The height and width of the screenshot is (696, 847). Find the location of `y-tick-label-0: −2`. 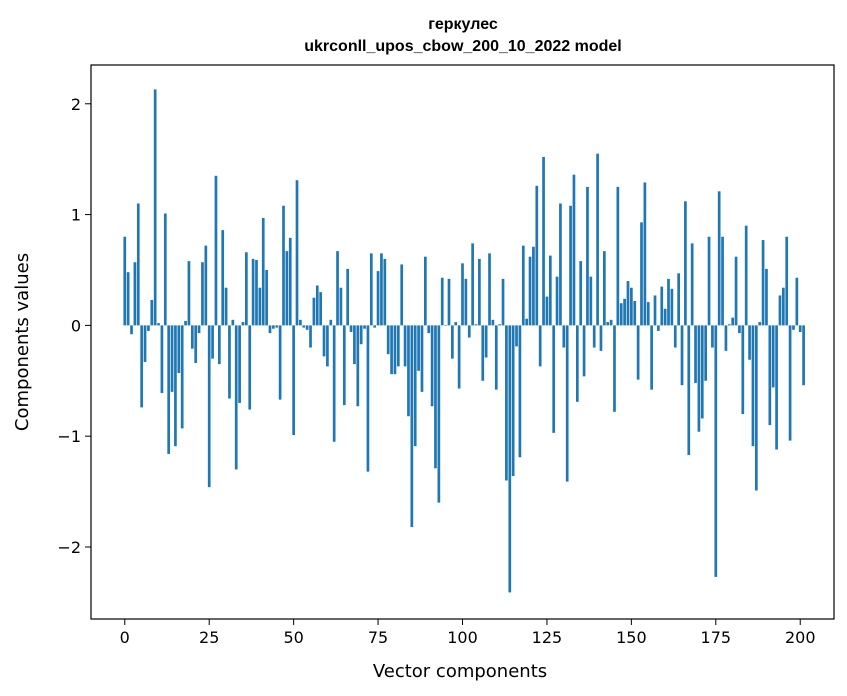

y-tick-label-0: −2 is located at coordinates (69, 547).